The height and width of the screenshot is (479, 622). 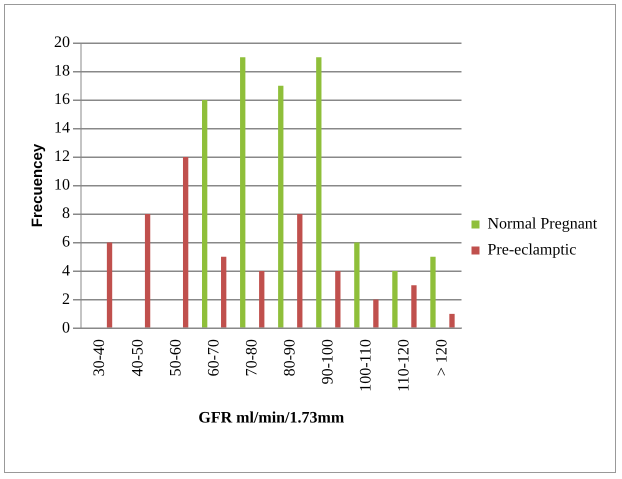 What do you see at coordinates (66, 327) in the screenshot?
I see `y-tick-label: 0` at bounding box center [66, 327].